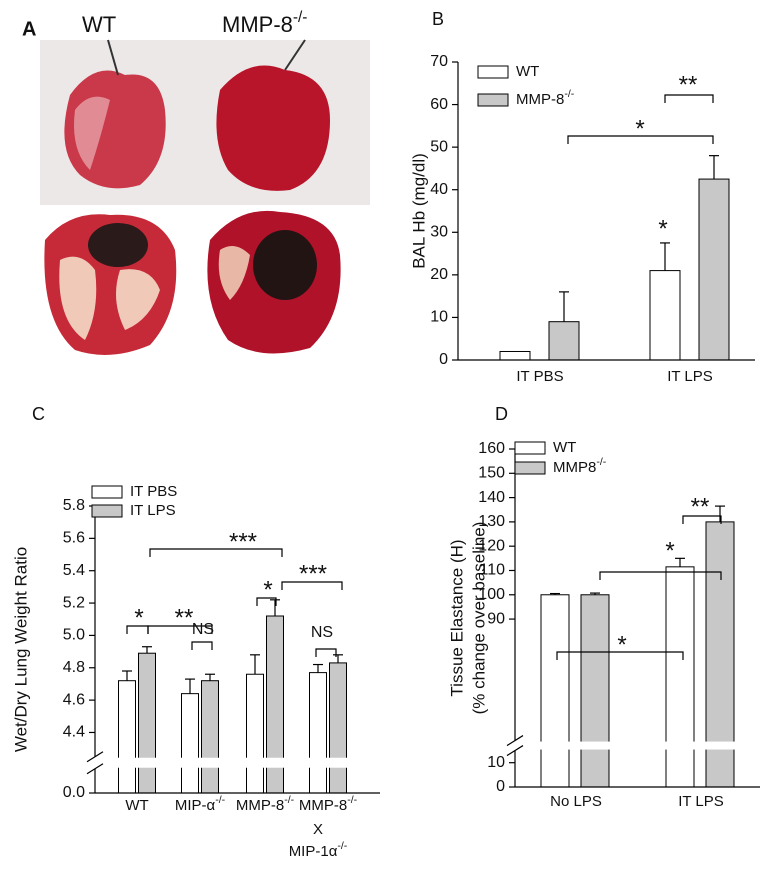  I want to click on photo-label: WT, so click(99, 24).